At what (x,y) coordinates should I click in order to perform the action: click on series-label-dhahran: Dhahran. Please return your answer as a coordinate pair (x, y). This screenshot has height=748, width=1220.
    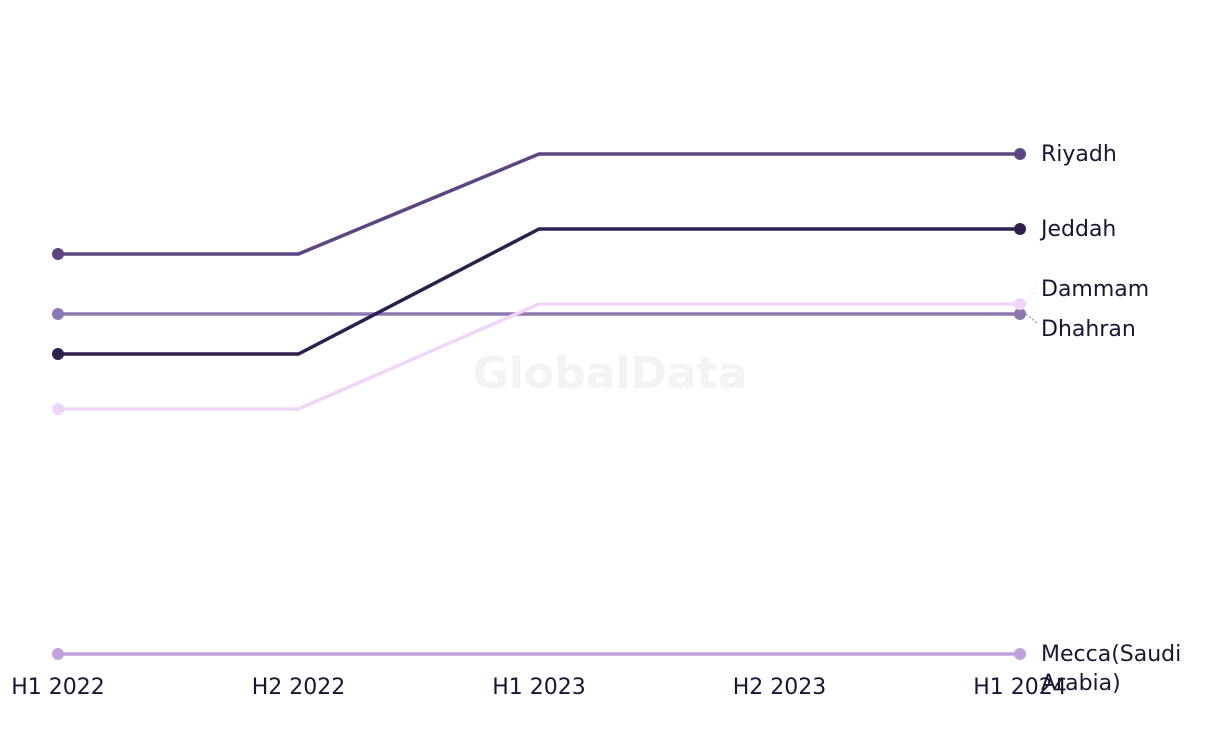
    Looking at the image, I should click on (1088, 329).